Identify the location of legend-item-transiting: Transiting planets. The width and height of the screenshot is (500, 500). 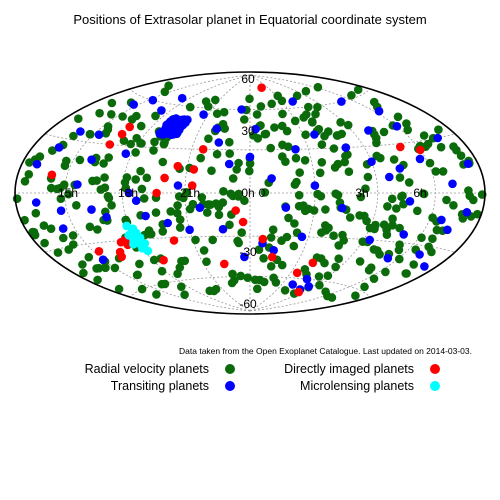
(132, 386).